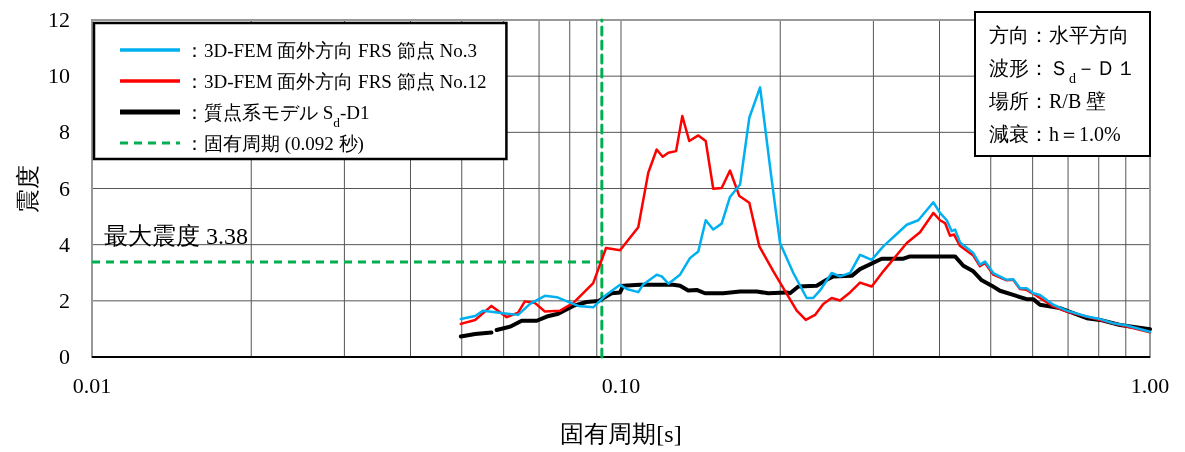  I want to click on legend-label: ：3D-FEM 面外方向 FRS 節点 No.12, so click(336, 81).